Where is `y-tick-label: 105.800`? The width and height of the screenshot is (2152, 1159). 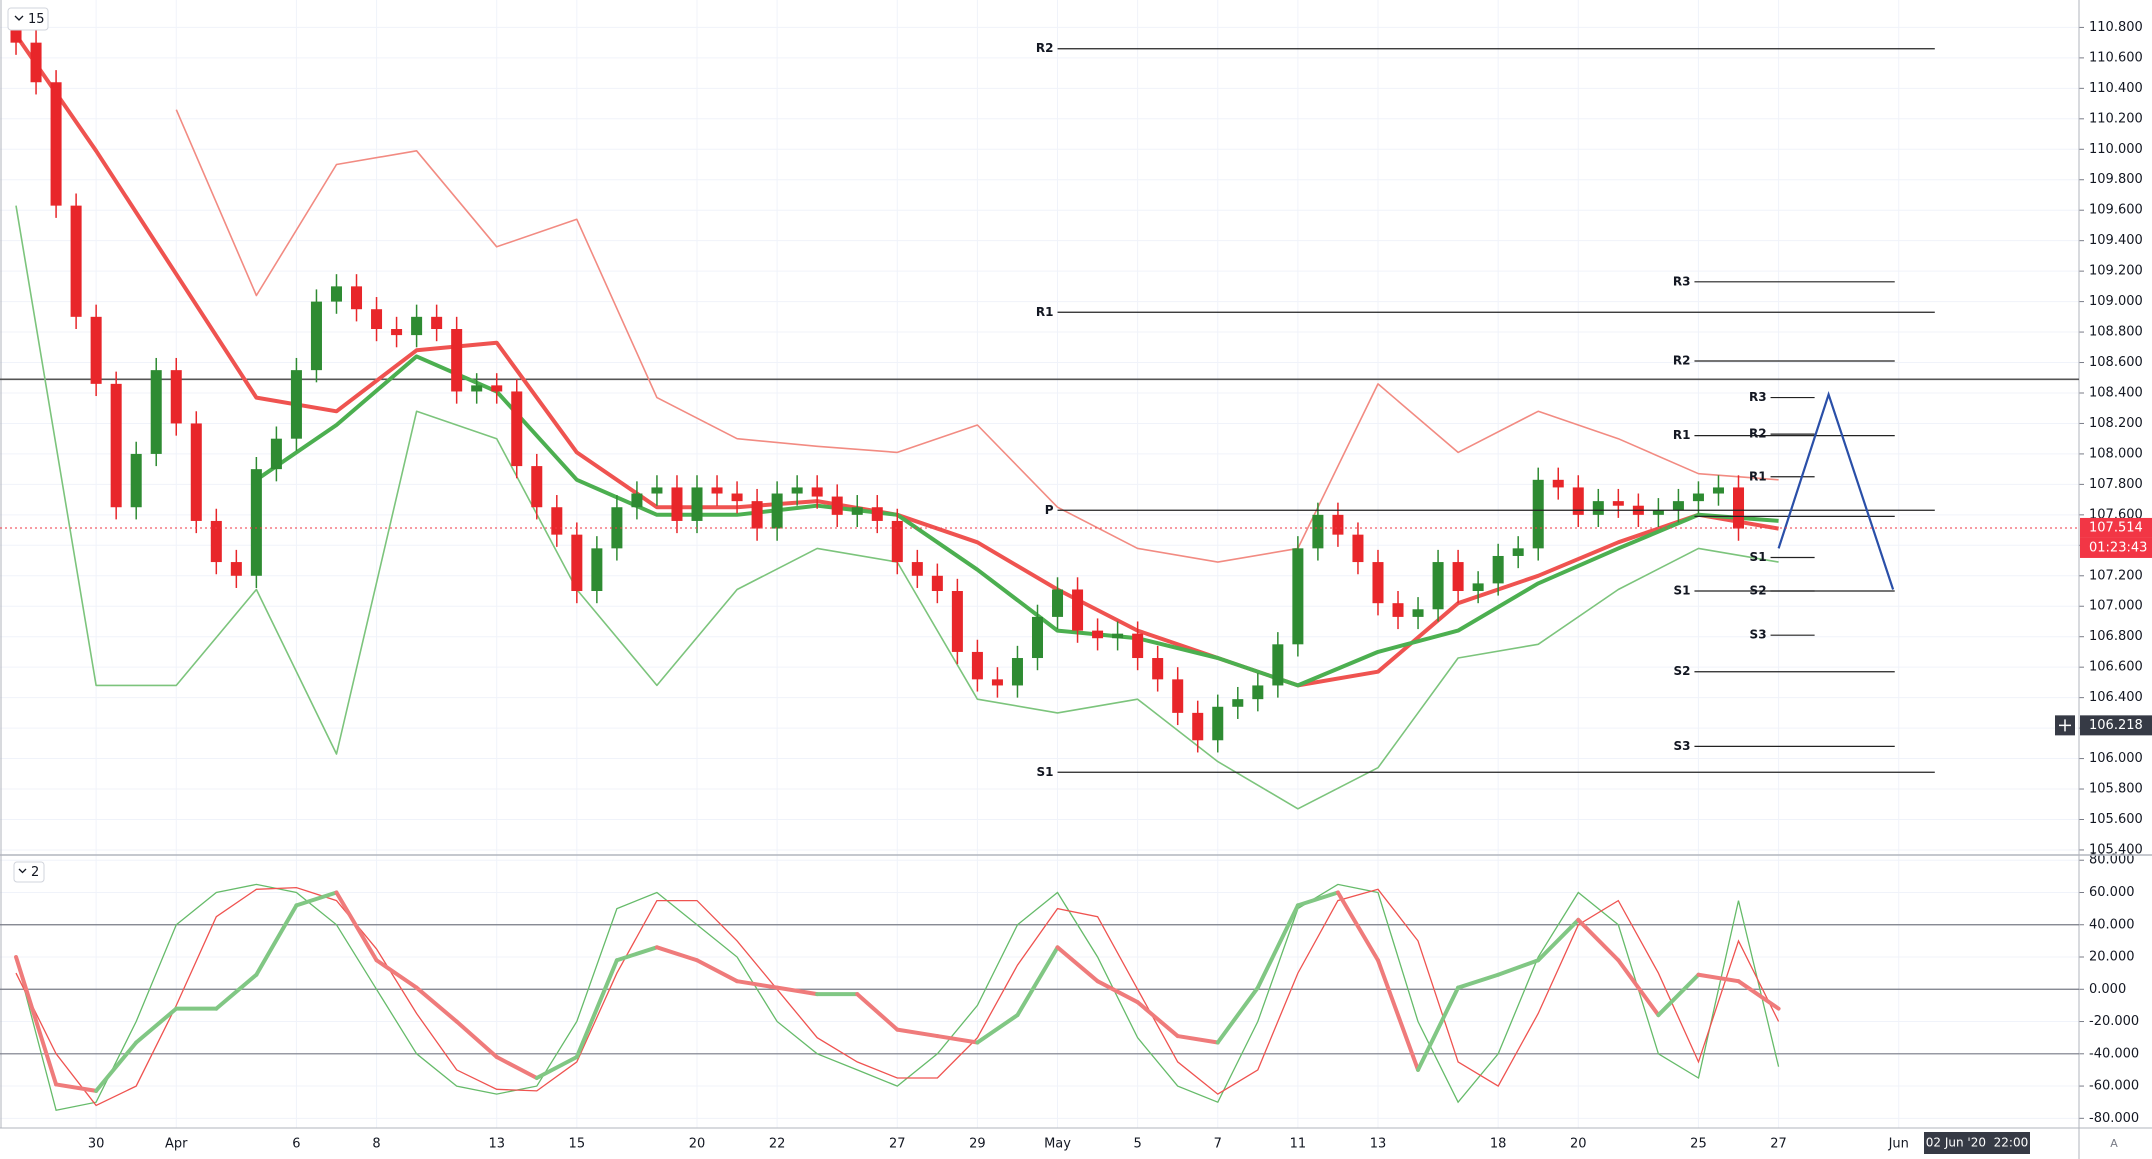 y-tick-label: 105.800 is located at coordinates (2116, 789).